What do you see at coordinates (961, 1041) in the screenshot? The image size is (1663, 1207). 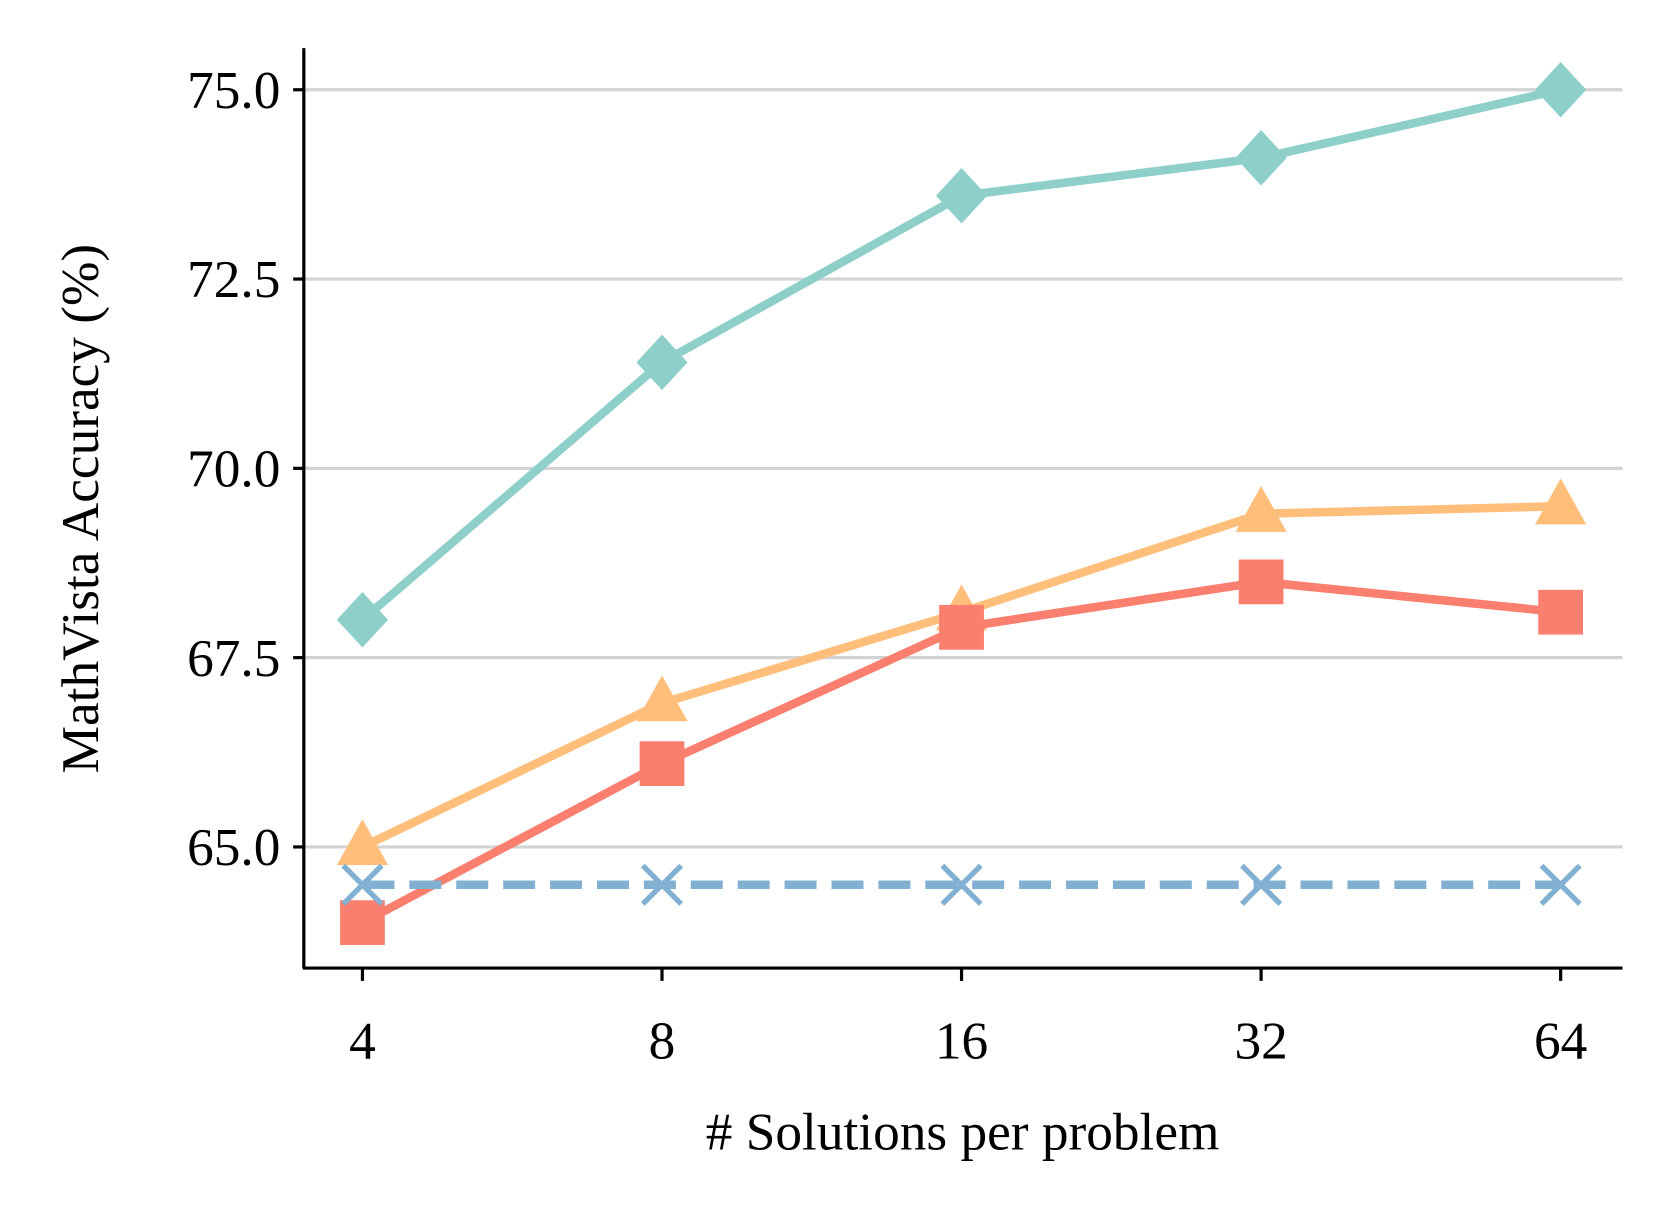 I see `x-tick-label: 16` at bounding box center [961, 1041].